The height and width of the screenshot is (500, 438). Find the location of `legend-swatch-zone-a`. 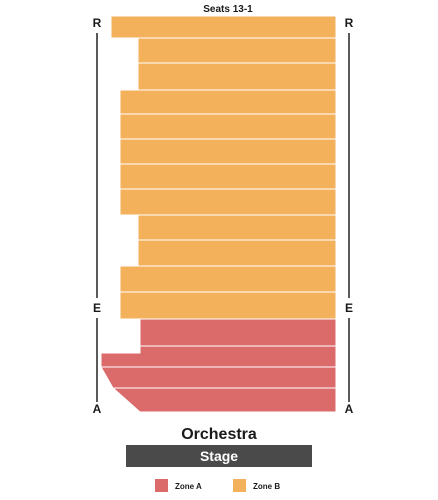

legend-swatch-zone-a is located at coordinates (161, 485).